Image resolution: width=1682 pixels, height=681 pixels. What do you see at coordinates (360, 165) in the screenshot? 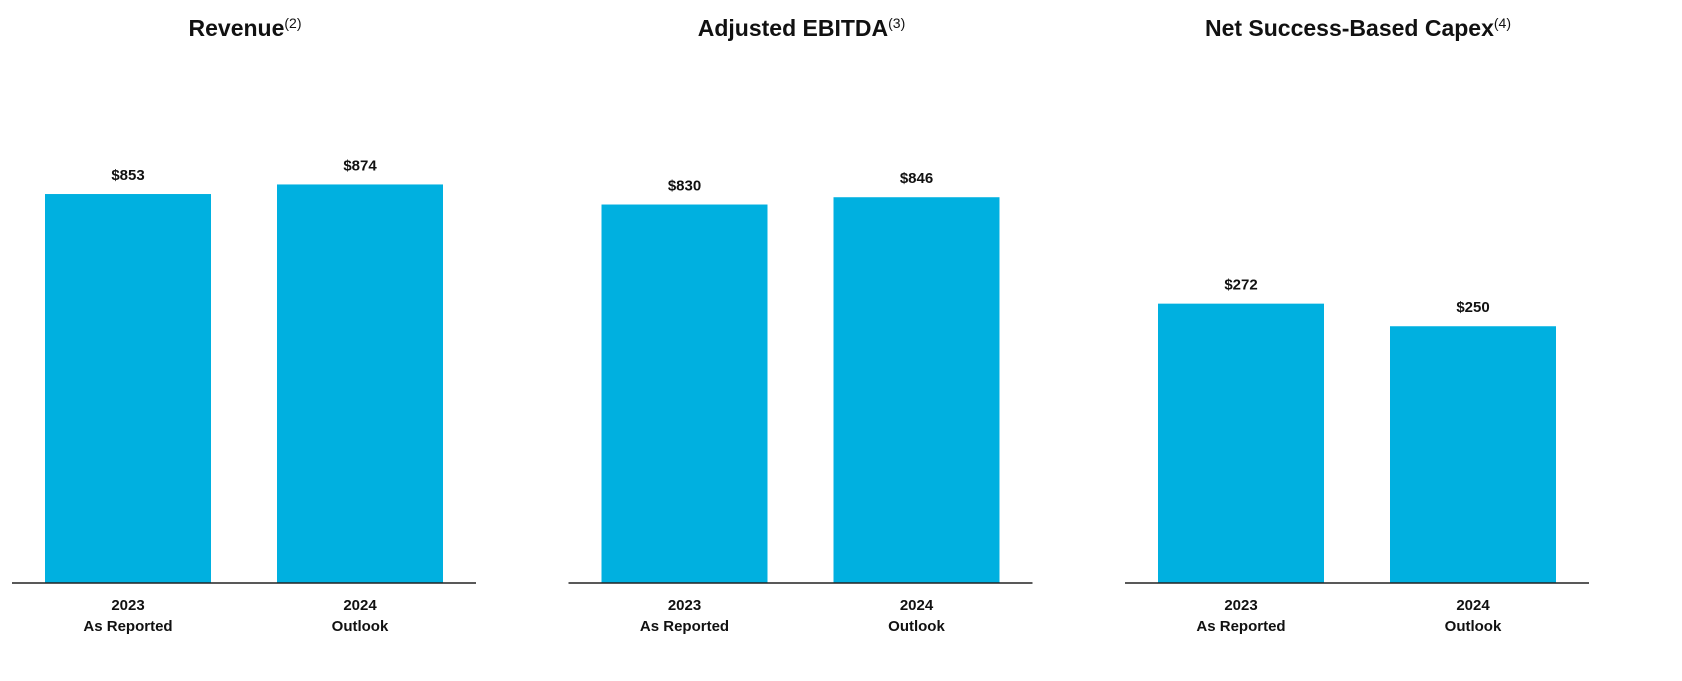
I see `value-label: $874` at bounding box center [360, 165].